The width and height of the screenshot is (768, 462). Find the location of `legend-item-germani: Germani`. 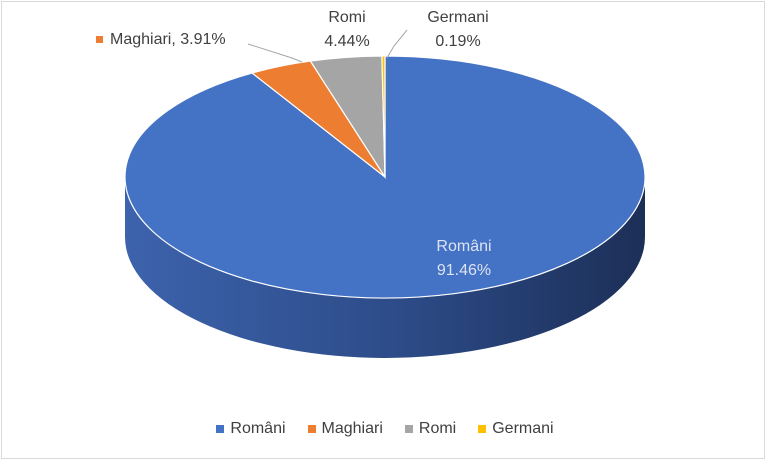

legend-item-germani: Germani is located at coordinates (516, 429).